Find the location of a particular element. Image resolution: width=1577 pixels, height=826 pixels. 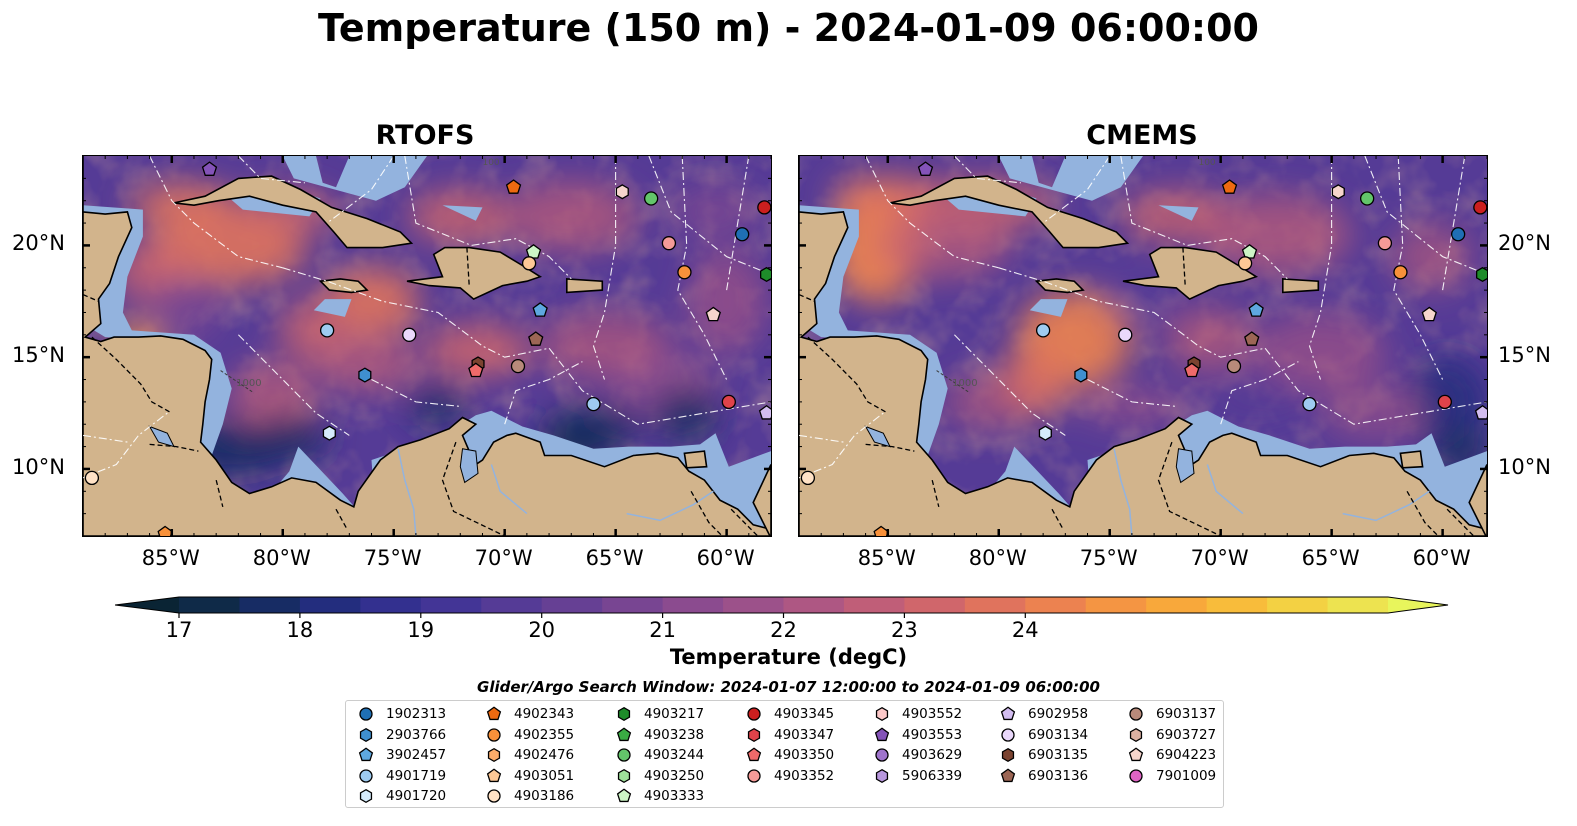

river is located at coordinates (670, 506).